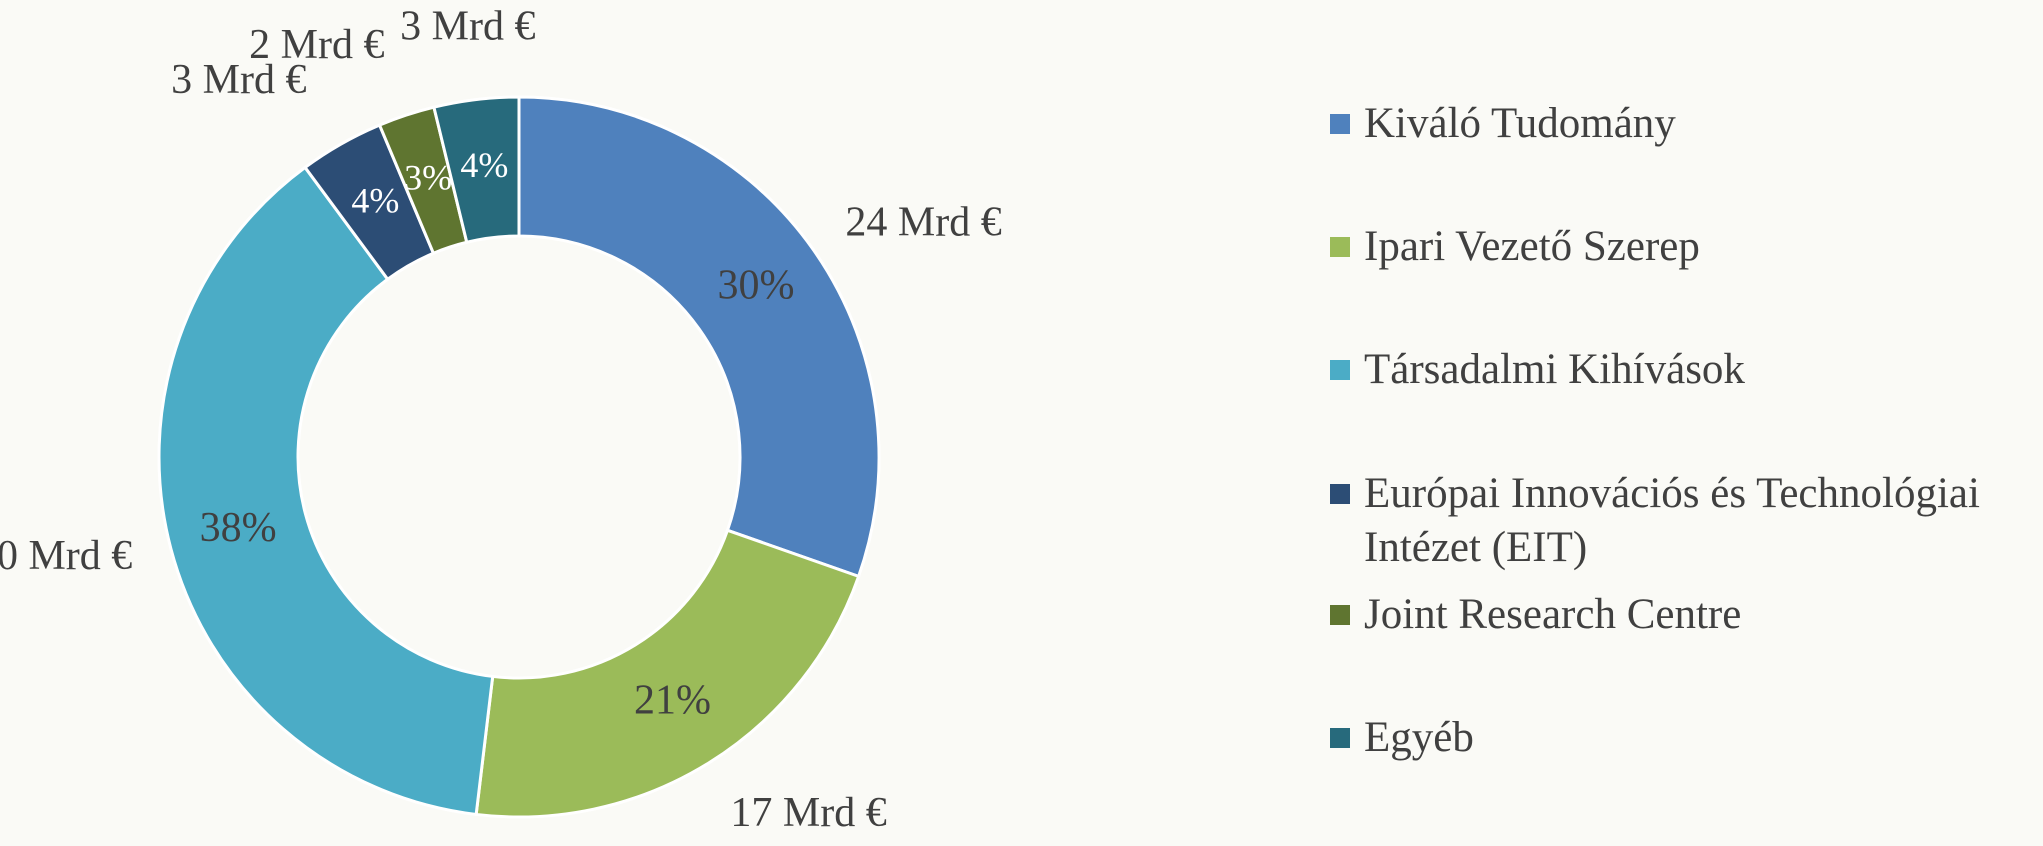  Describe the element at coordinates (428, 177) in the screenshot. I see `percent-label: 3%` at that location.